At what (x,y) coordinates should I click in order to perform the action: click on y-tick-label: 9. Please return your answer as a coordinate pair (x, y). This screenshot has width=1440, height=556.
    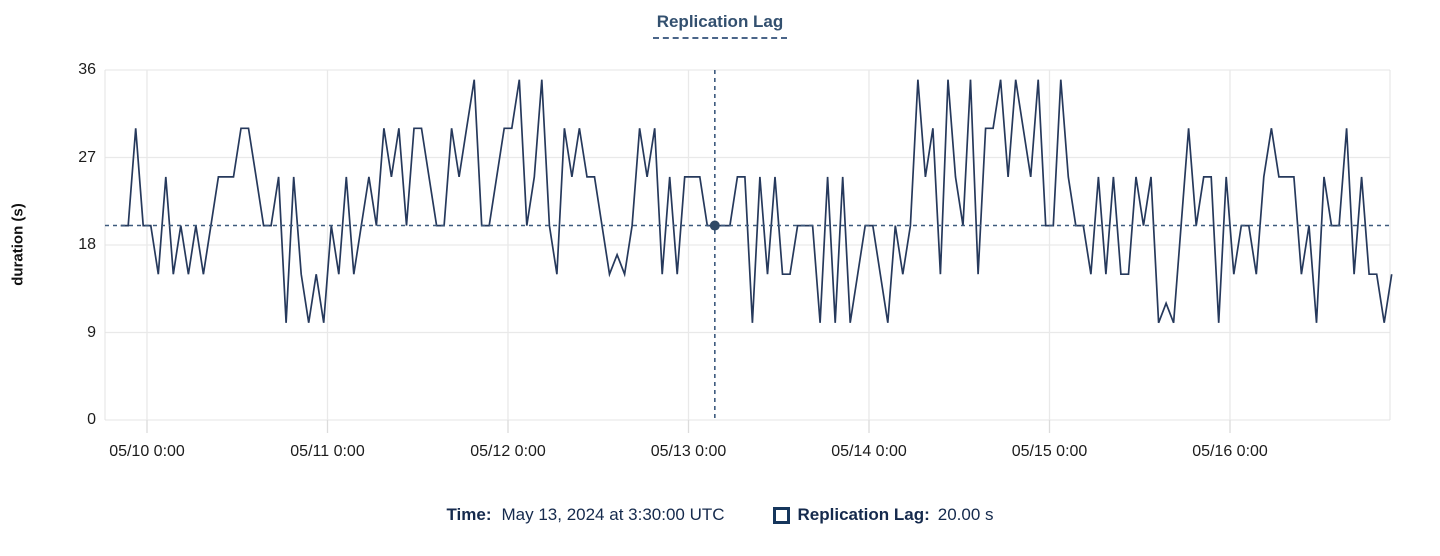
    Looking at the image, I should click on (91, 332).